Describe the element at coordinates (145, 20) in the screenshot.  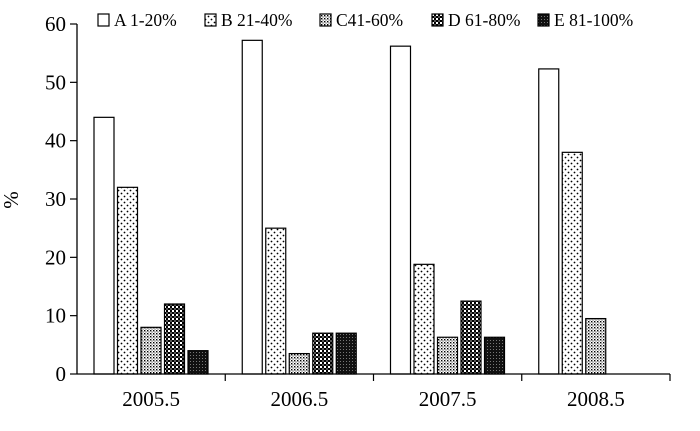
I see `legend-label: A 1-20%` at that location.